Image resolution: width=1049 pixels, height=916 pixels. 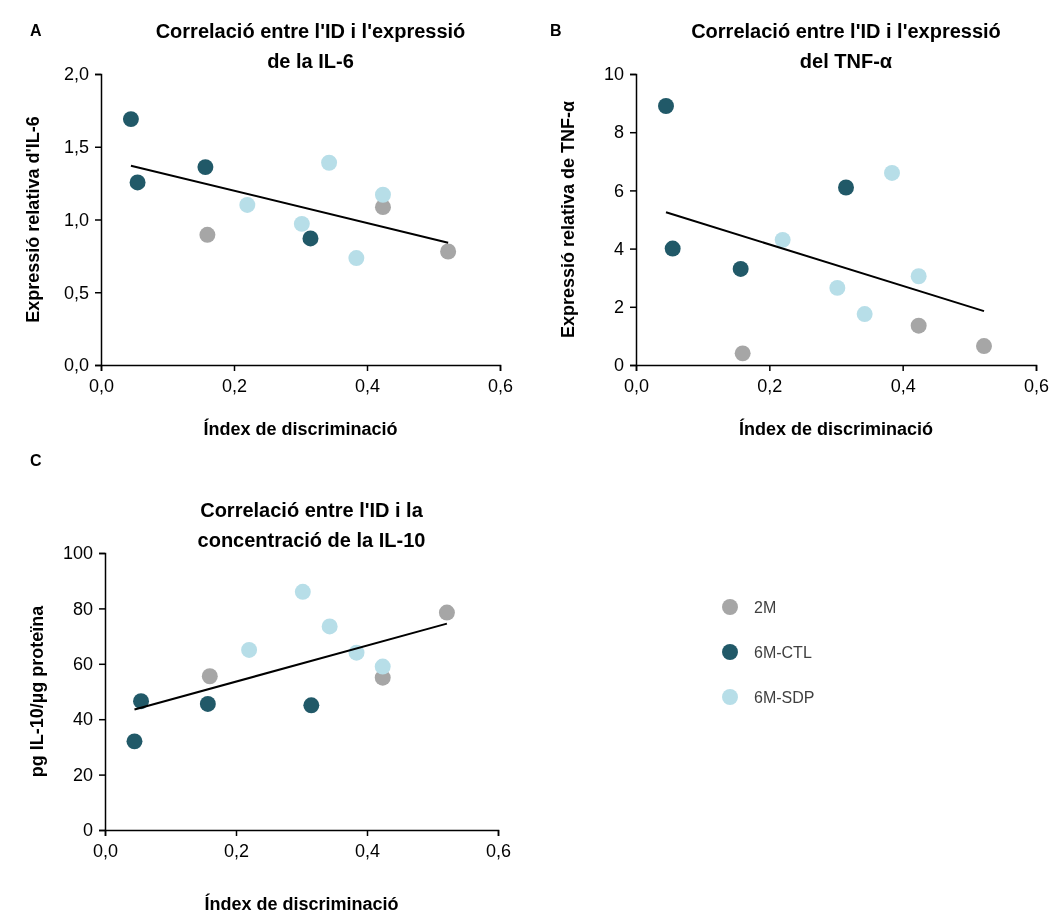 I want to click on y-axis-title: Expressió relativa de TNF-α, so click(x=568, y=219).